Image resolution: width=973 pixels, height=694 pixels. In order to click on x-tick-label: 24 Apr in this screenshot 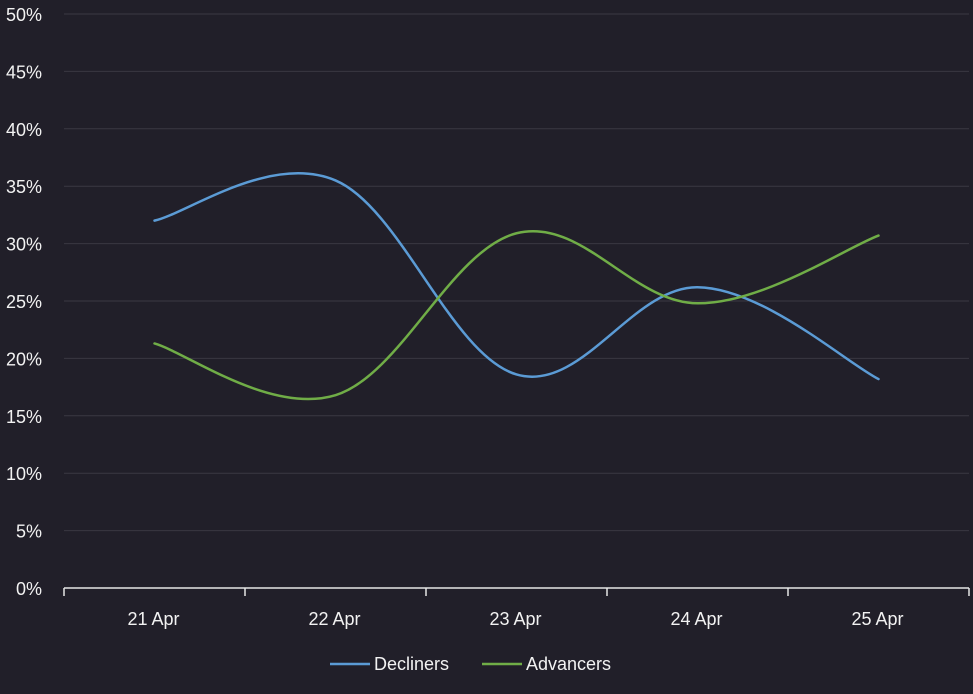, I will do `click(696, 619)`.